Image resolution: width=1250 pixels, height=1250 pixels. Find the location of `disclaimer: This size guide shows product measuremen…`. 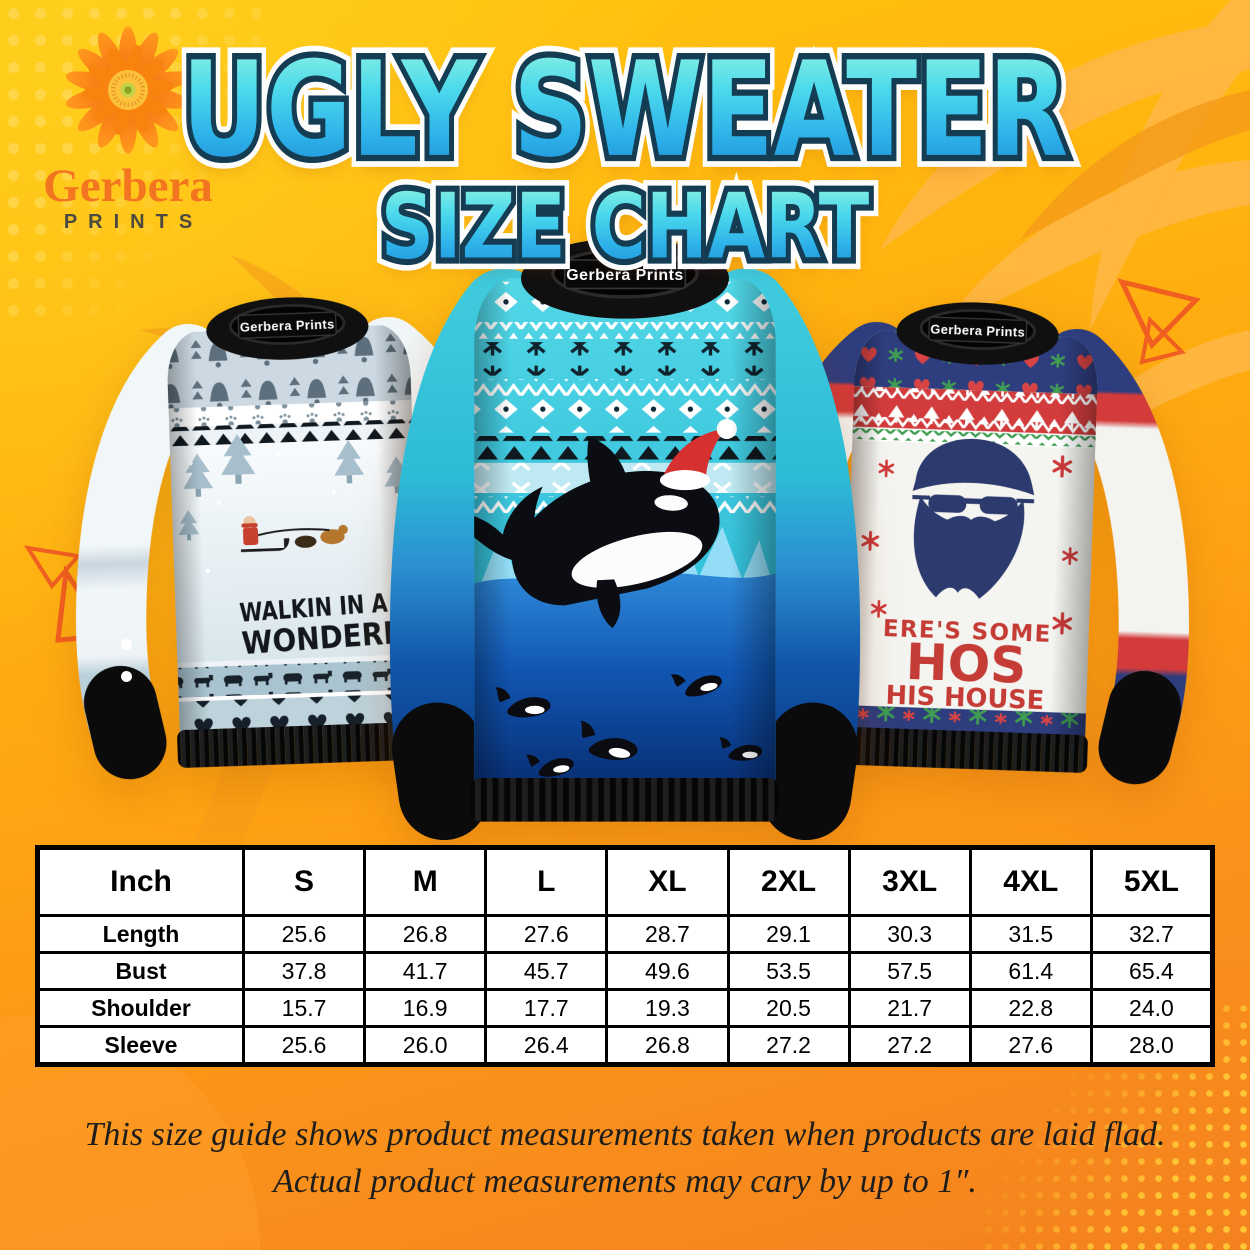

disclaimer: This size guide shows product measuremen… is located at coordinates (625, 1159).